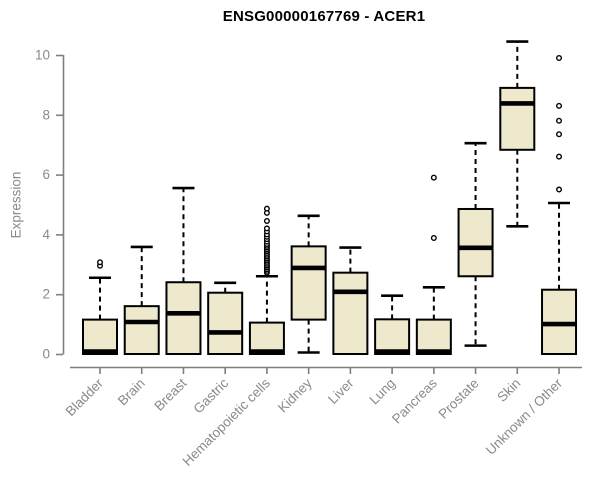 The width and height of the screenshot is (600, 500). Describe the element at coordinates (295, 395) in the screenshot. I see `x-tick-label-kidney: Kidney` at that location.